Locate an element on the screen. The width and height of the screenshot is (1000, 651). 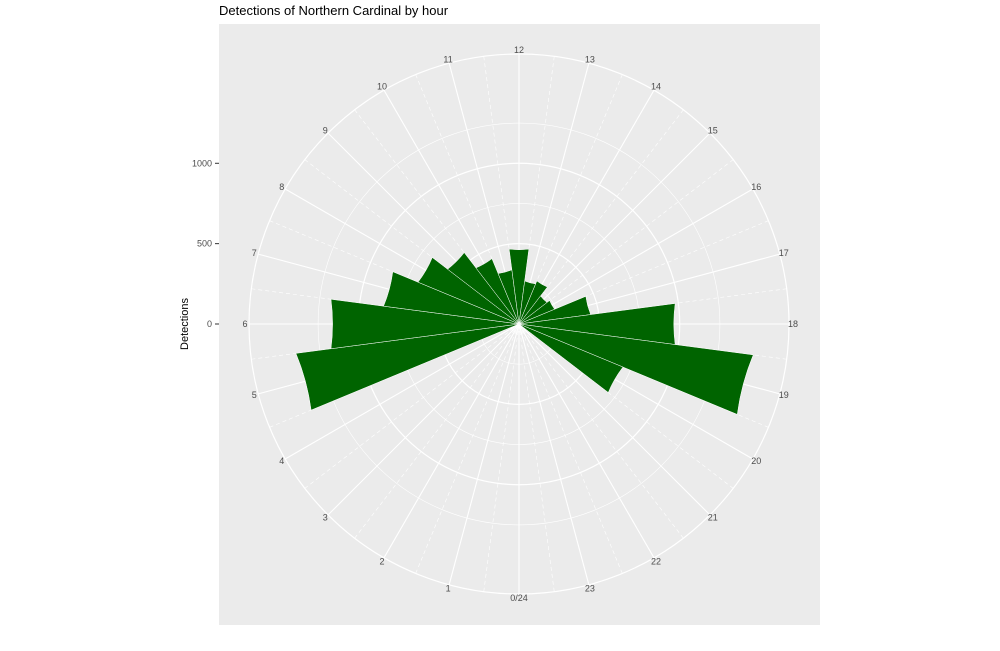
chart-title: Detections of Northern Cardinal by hour is located at coordinates (334, 10).